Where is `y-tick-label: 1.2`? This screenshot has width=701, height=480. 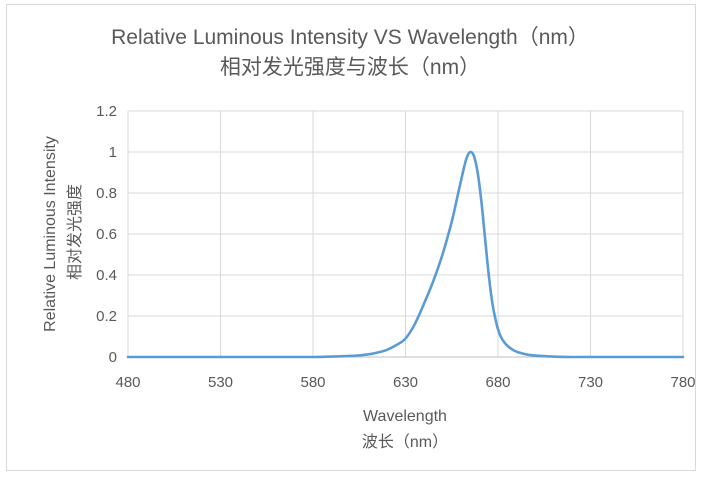 y-tick-label: 1.2 is located at coordinates (106, 111).